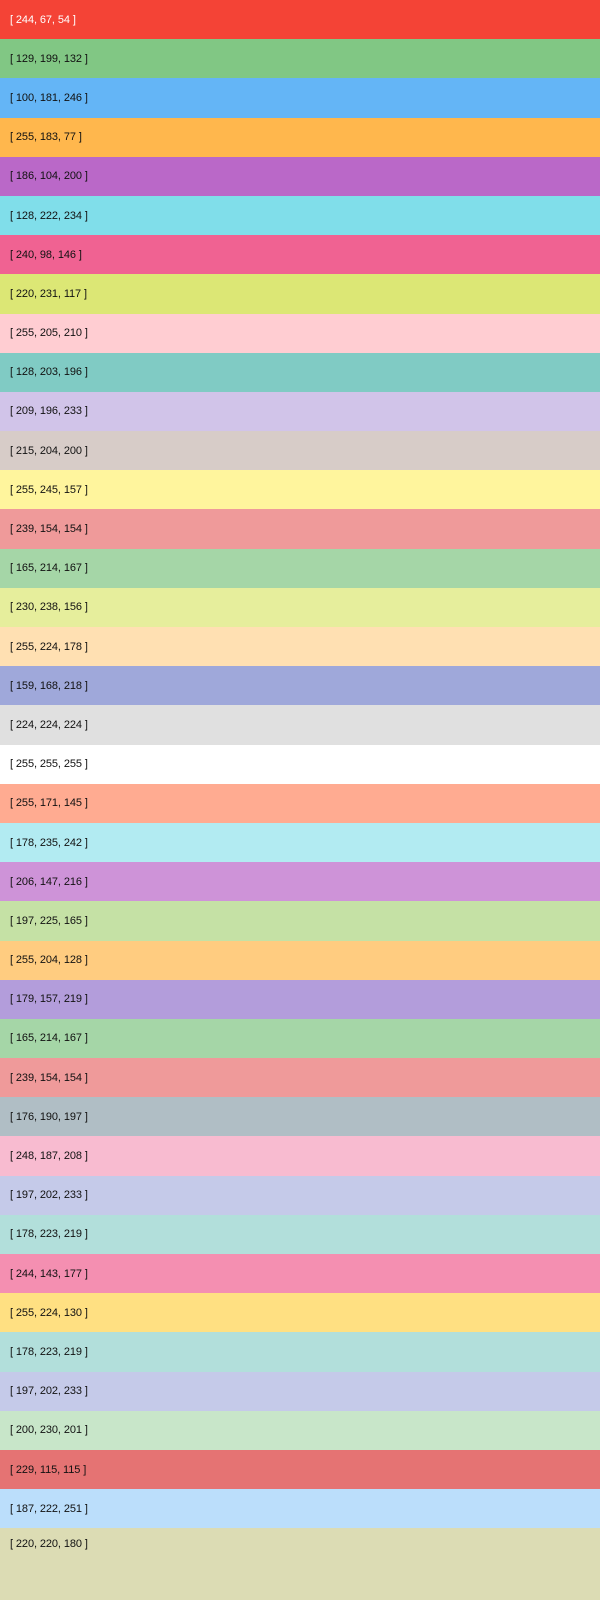 This screenshot has height=1600, width=600. Describe the element at coordinates (300, 1430) in the screenshot. I see `color-swatch: [ 200, 230, 201 ]` at that location.